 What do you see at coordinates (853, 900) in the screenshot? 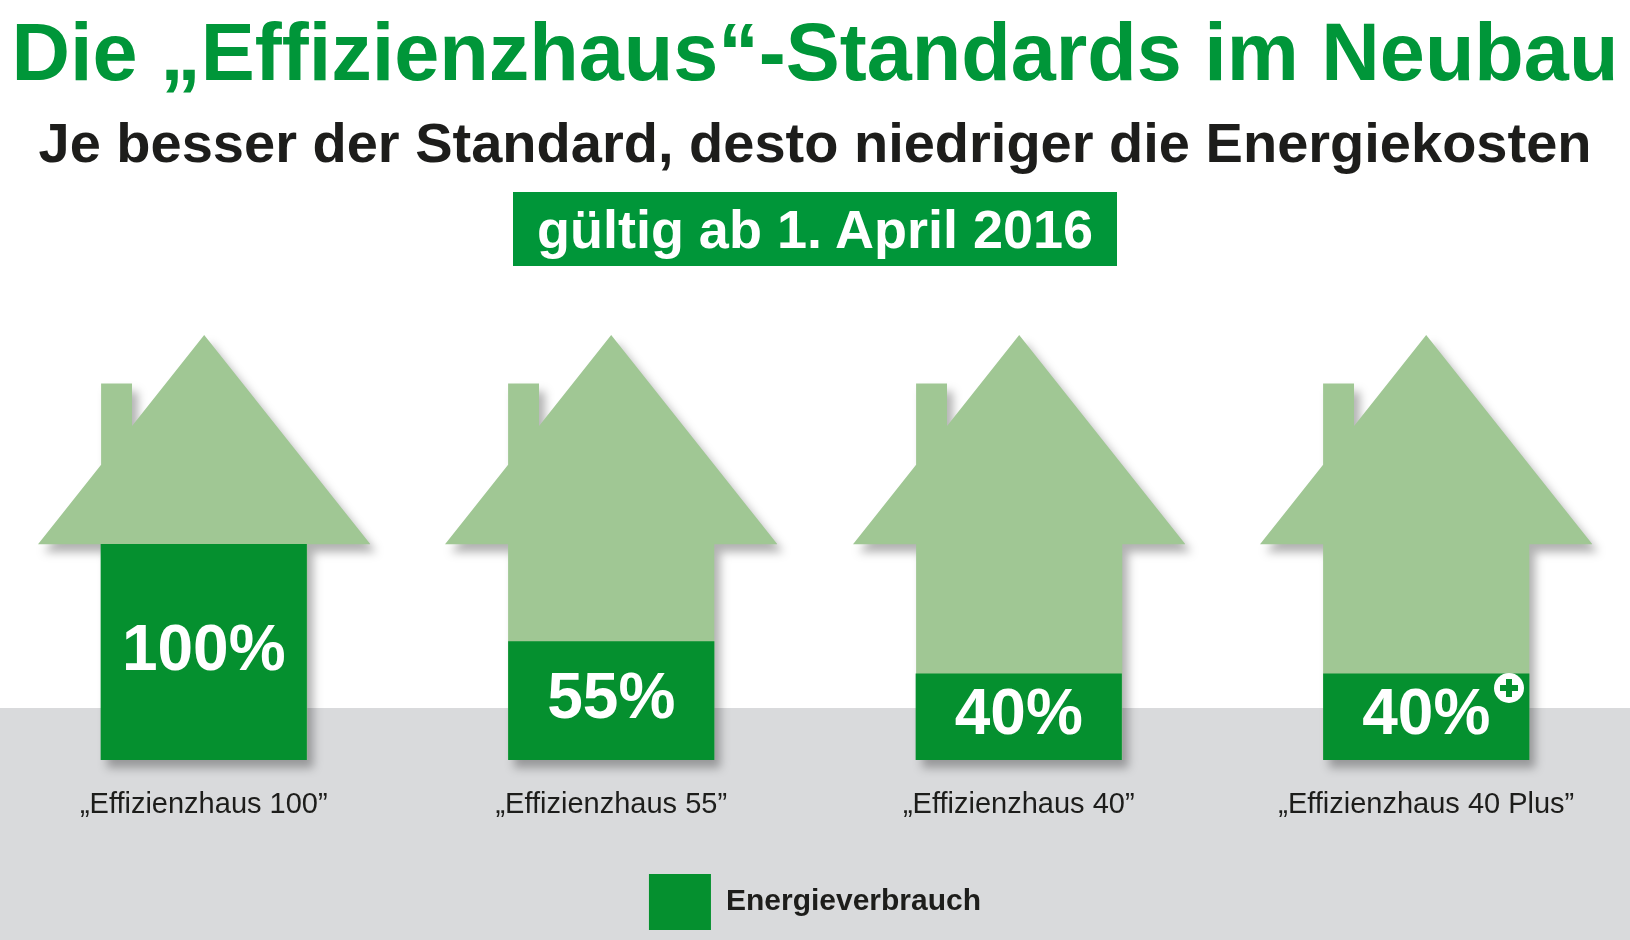
I see `legend-label: Energieverbrauch` at bounding box center [853, 900].